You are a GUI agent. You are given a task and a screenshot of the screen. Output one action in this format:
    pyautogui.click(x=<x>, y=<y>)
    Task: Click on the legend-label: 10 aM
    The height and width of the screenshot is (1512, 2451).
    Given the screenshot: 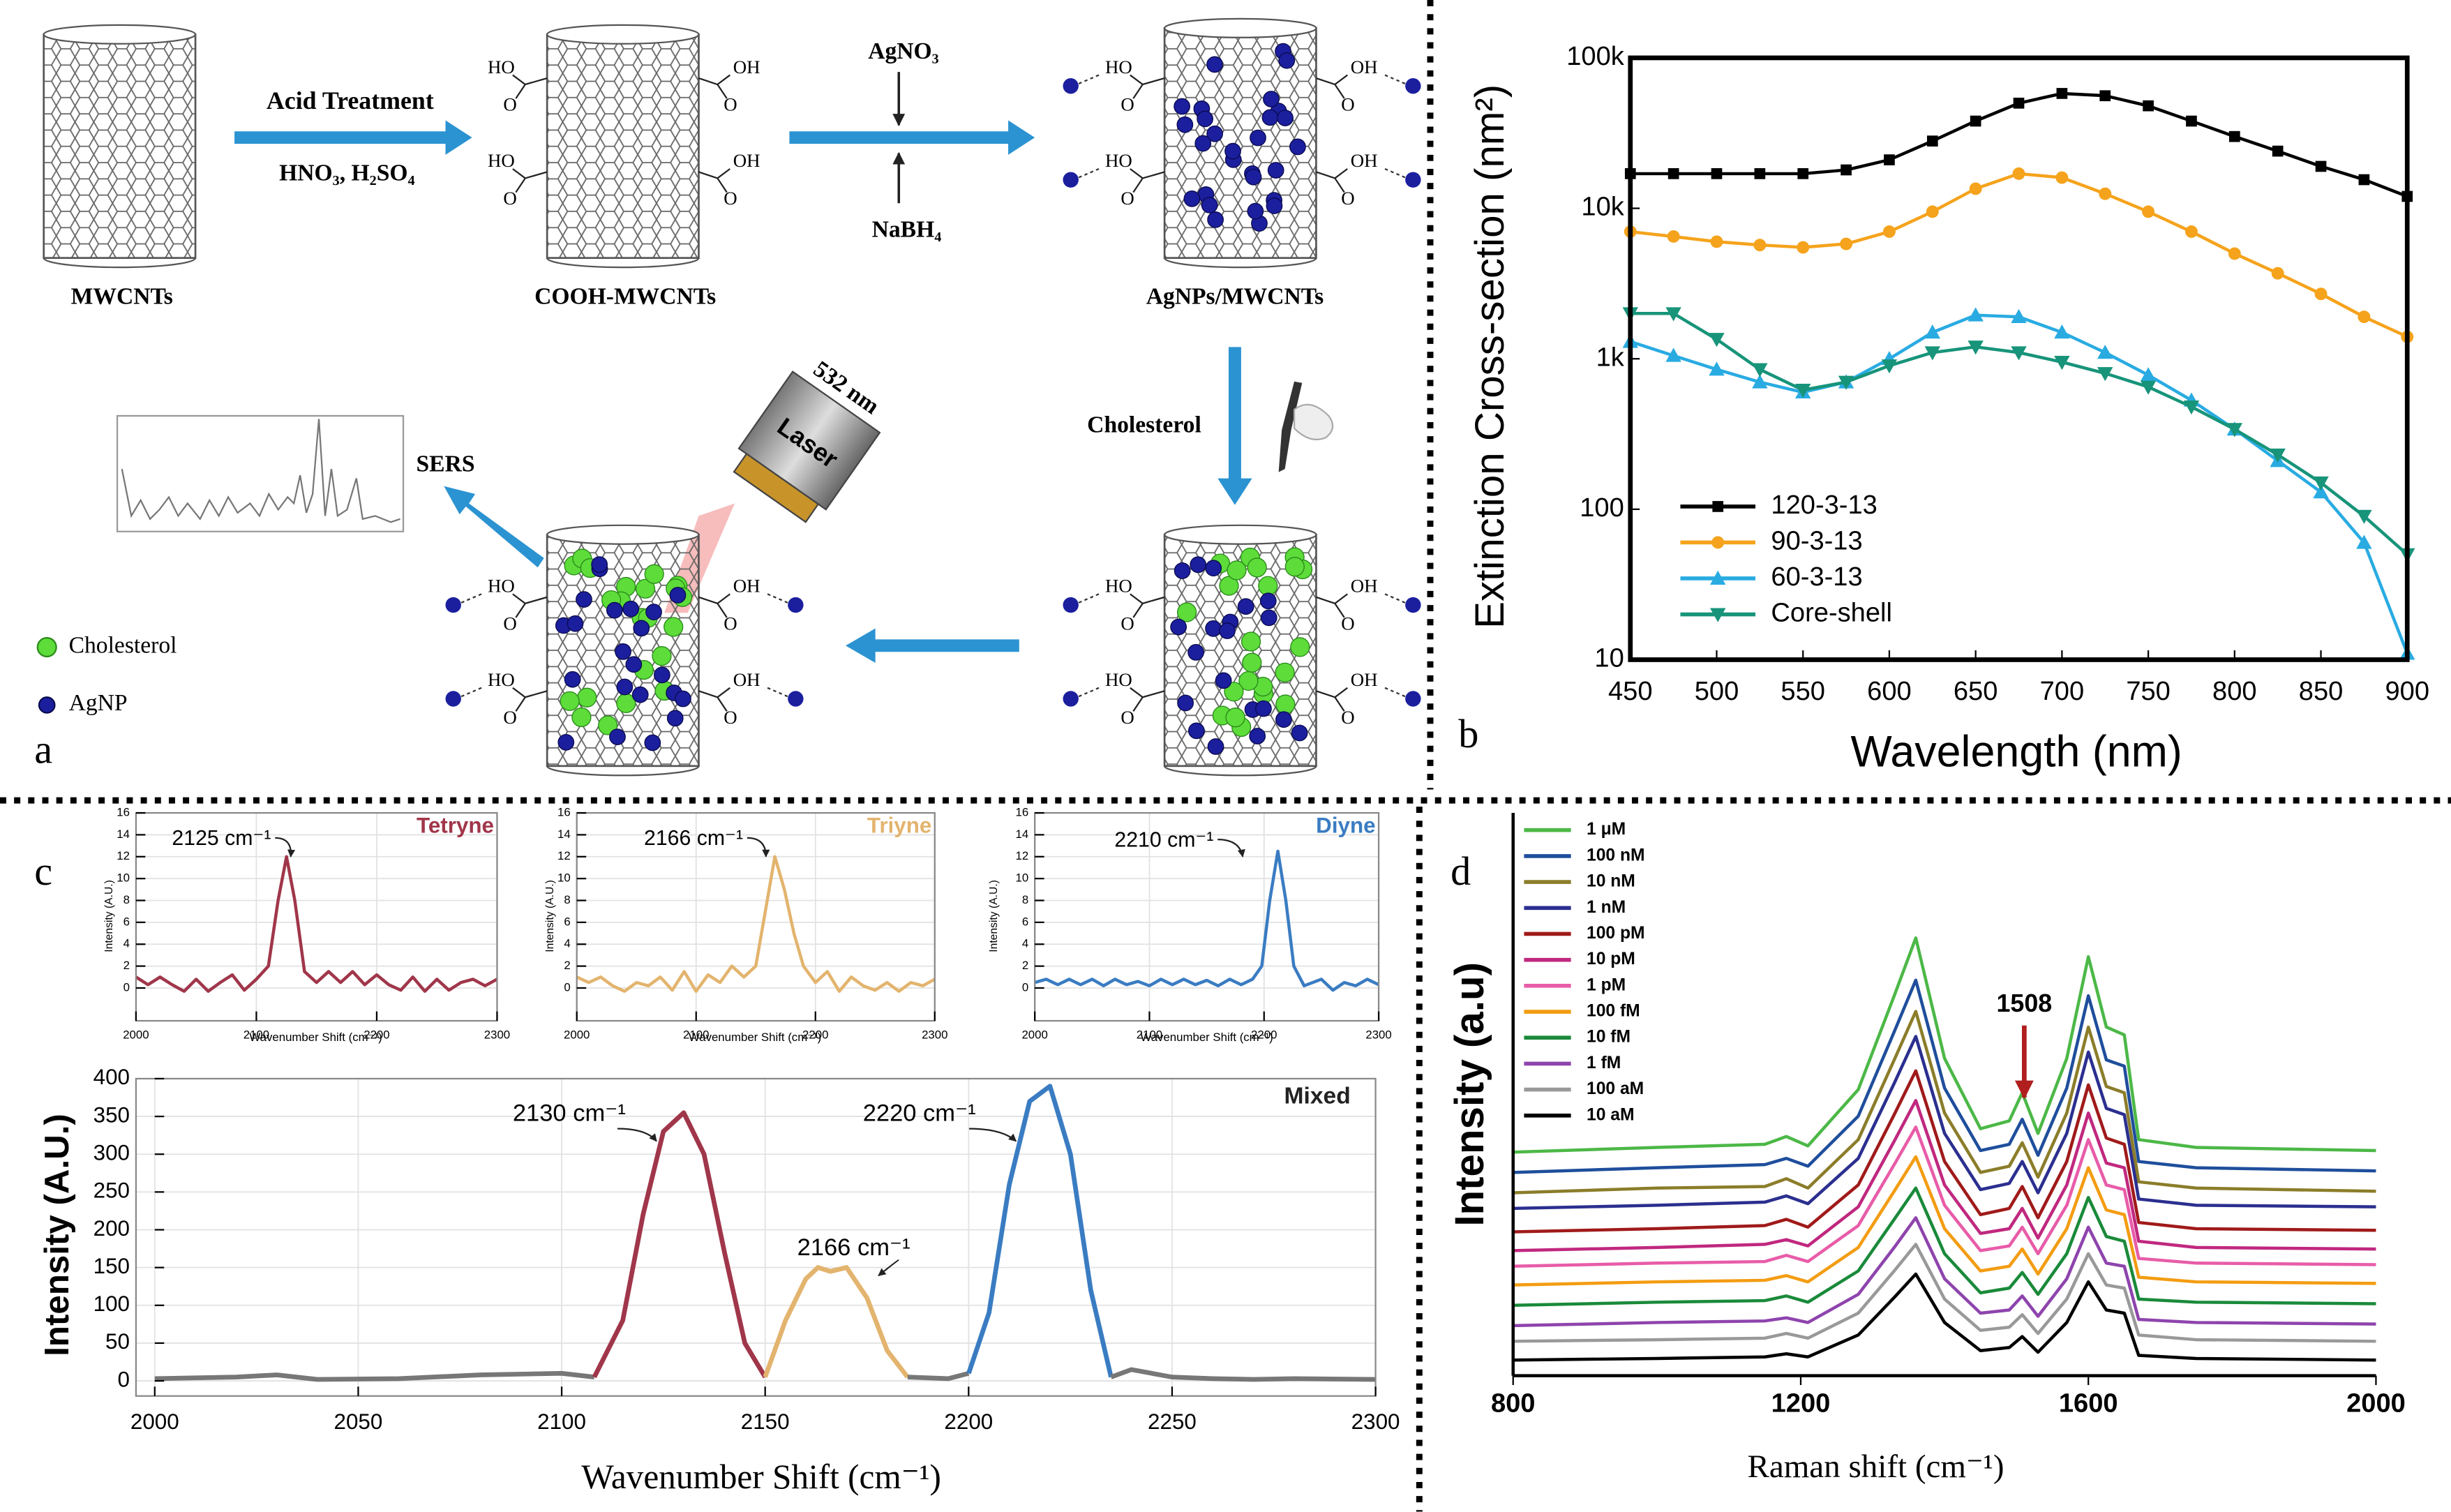 What is the action you would take?
    pyautogui.click(x=1610, y=1114)
    